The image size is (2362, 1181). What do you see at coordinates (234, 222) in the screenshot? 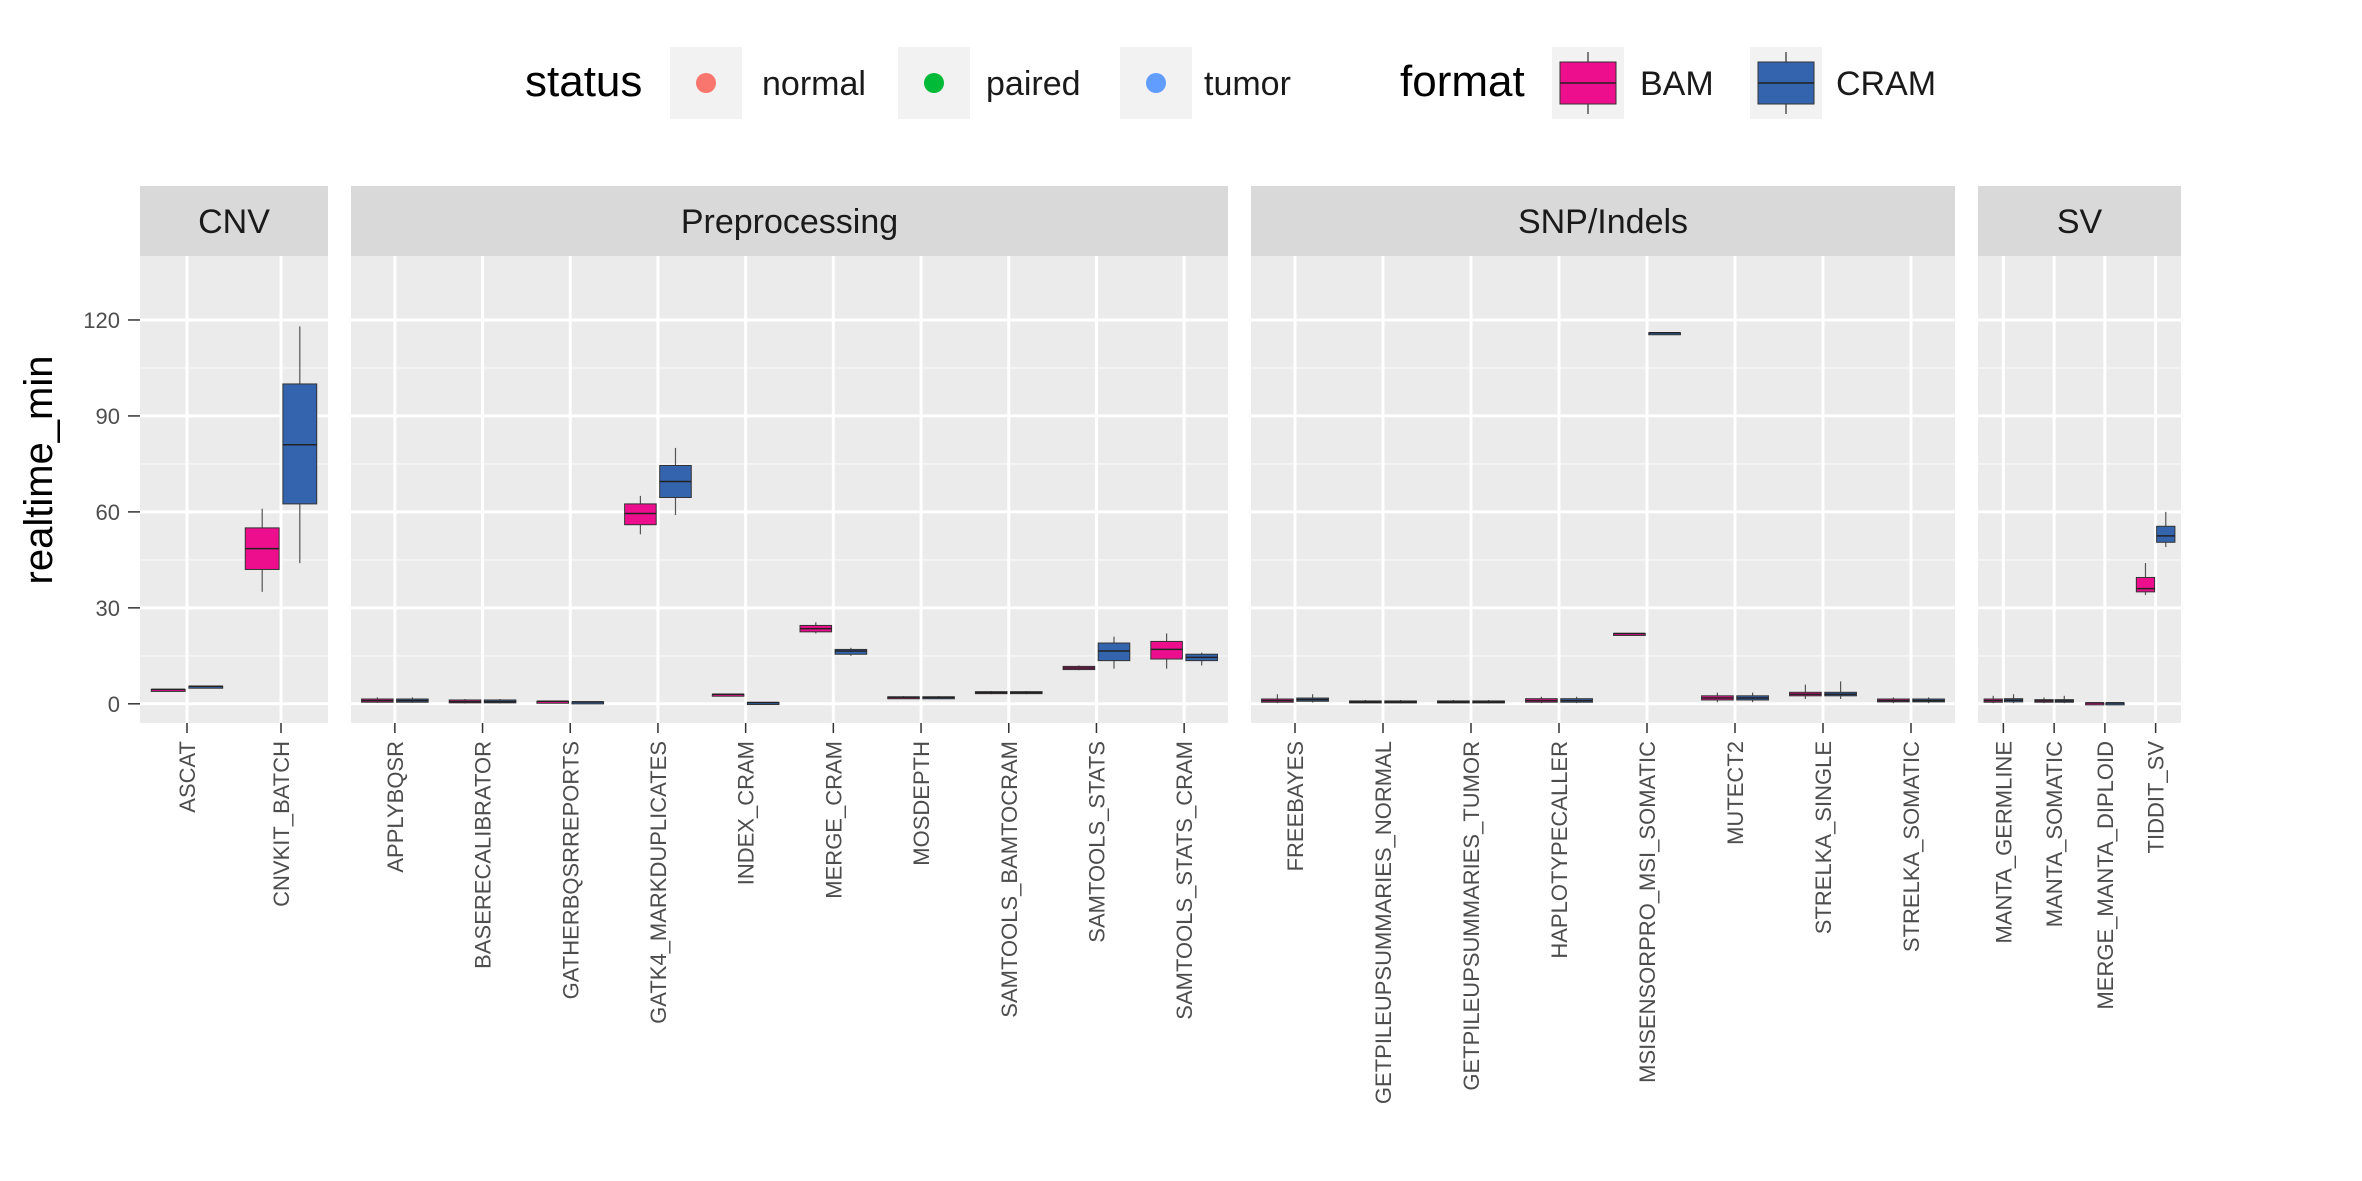
I see `facet-strip-label: CNV` at bounding box center [234, 222].